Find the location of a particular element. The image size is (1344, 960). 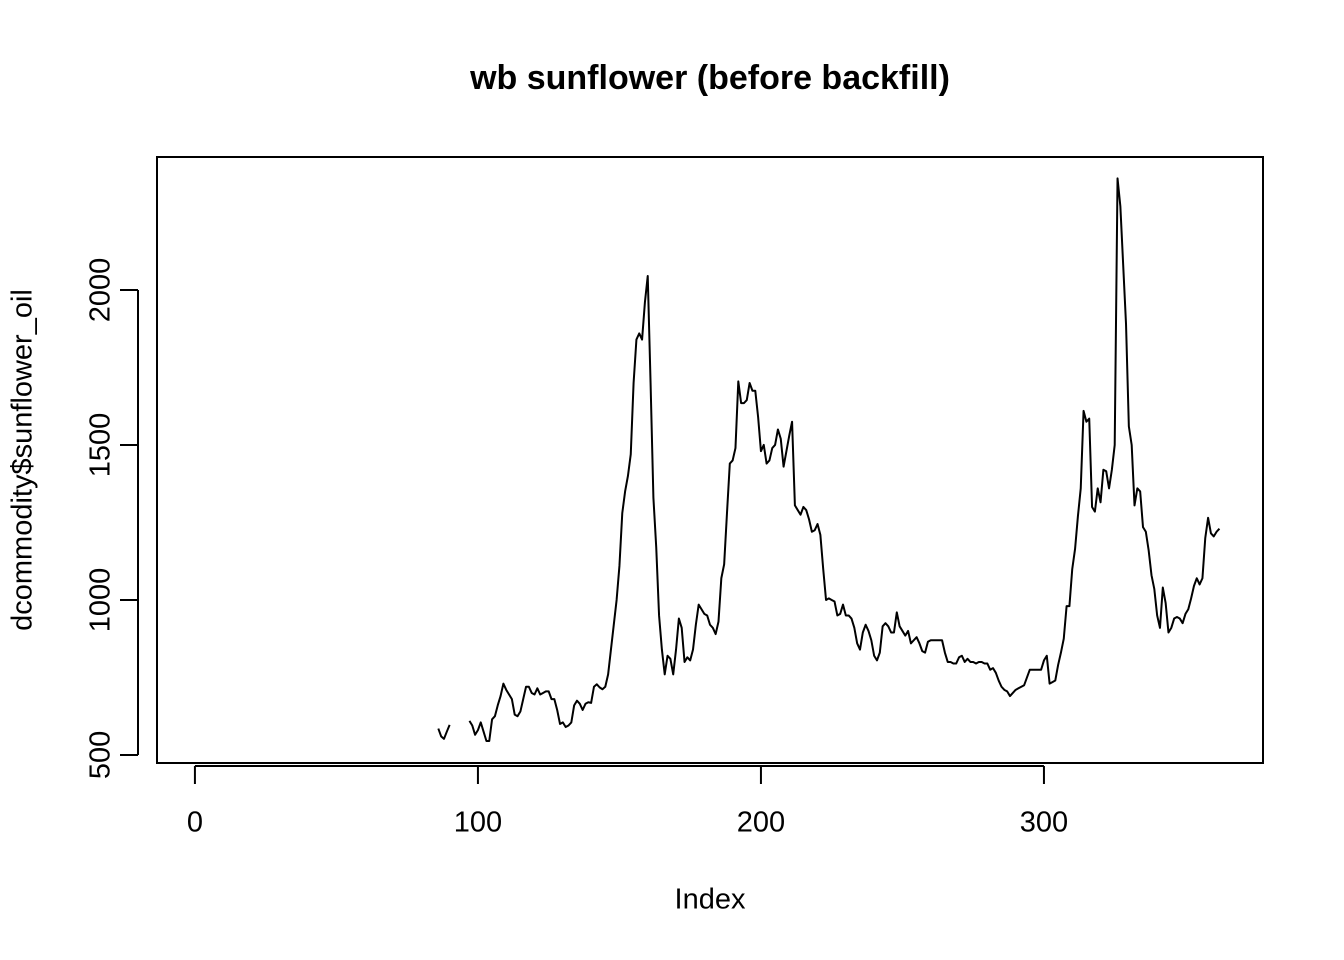

y-tick-label: 2000 is located at coordinates (101, 290).